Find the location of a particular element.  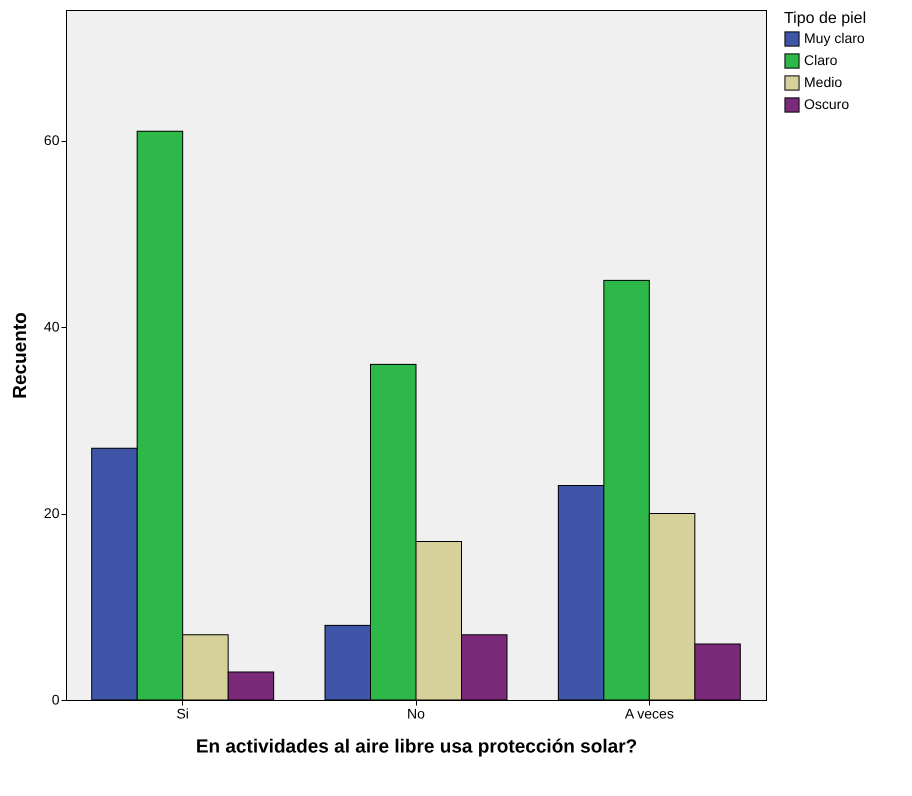

legend-label: Claro is located at coordinates (821, 60).